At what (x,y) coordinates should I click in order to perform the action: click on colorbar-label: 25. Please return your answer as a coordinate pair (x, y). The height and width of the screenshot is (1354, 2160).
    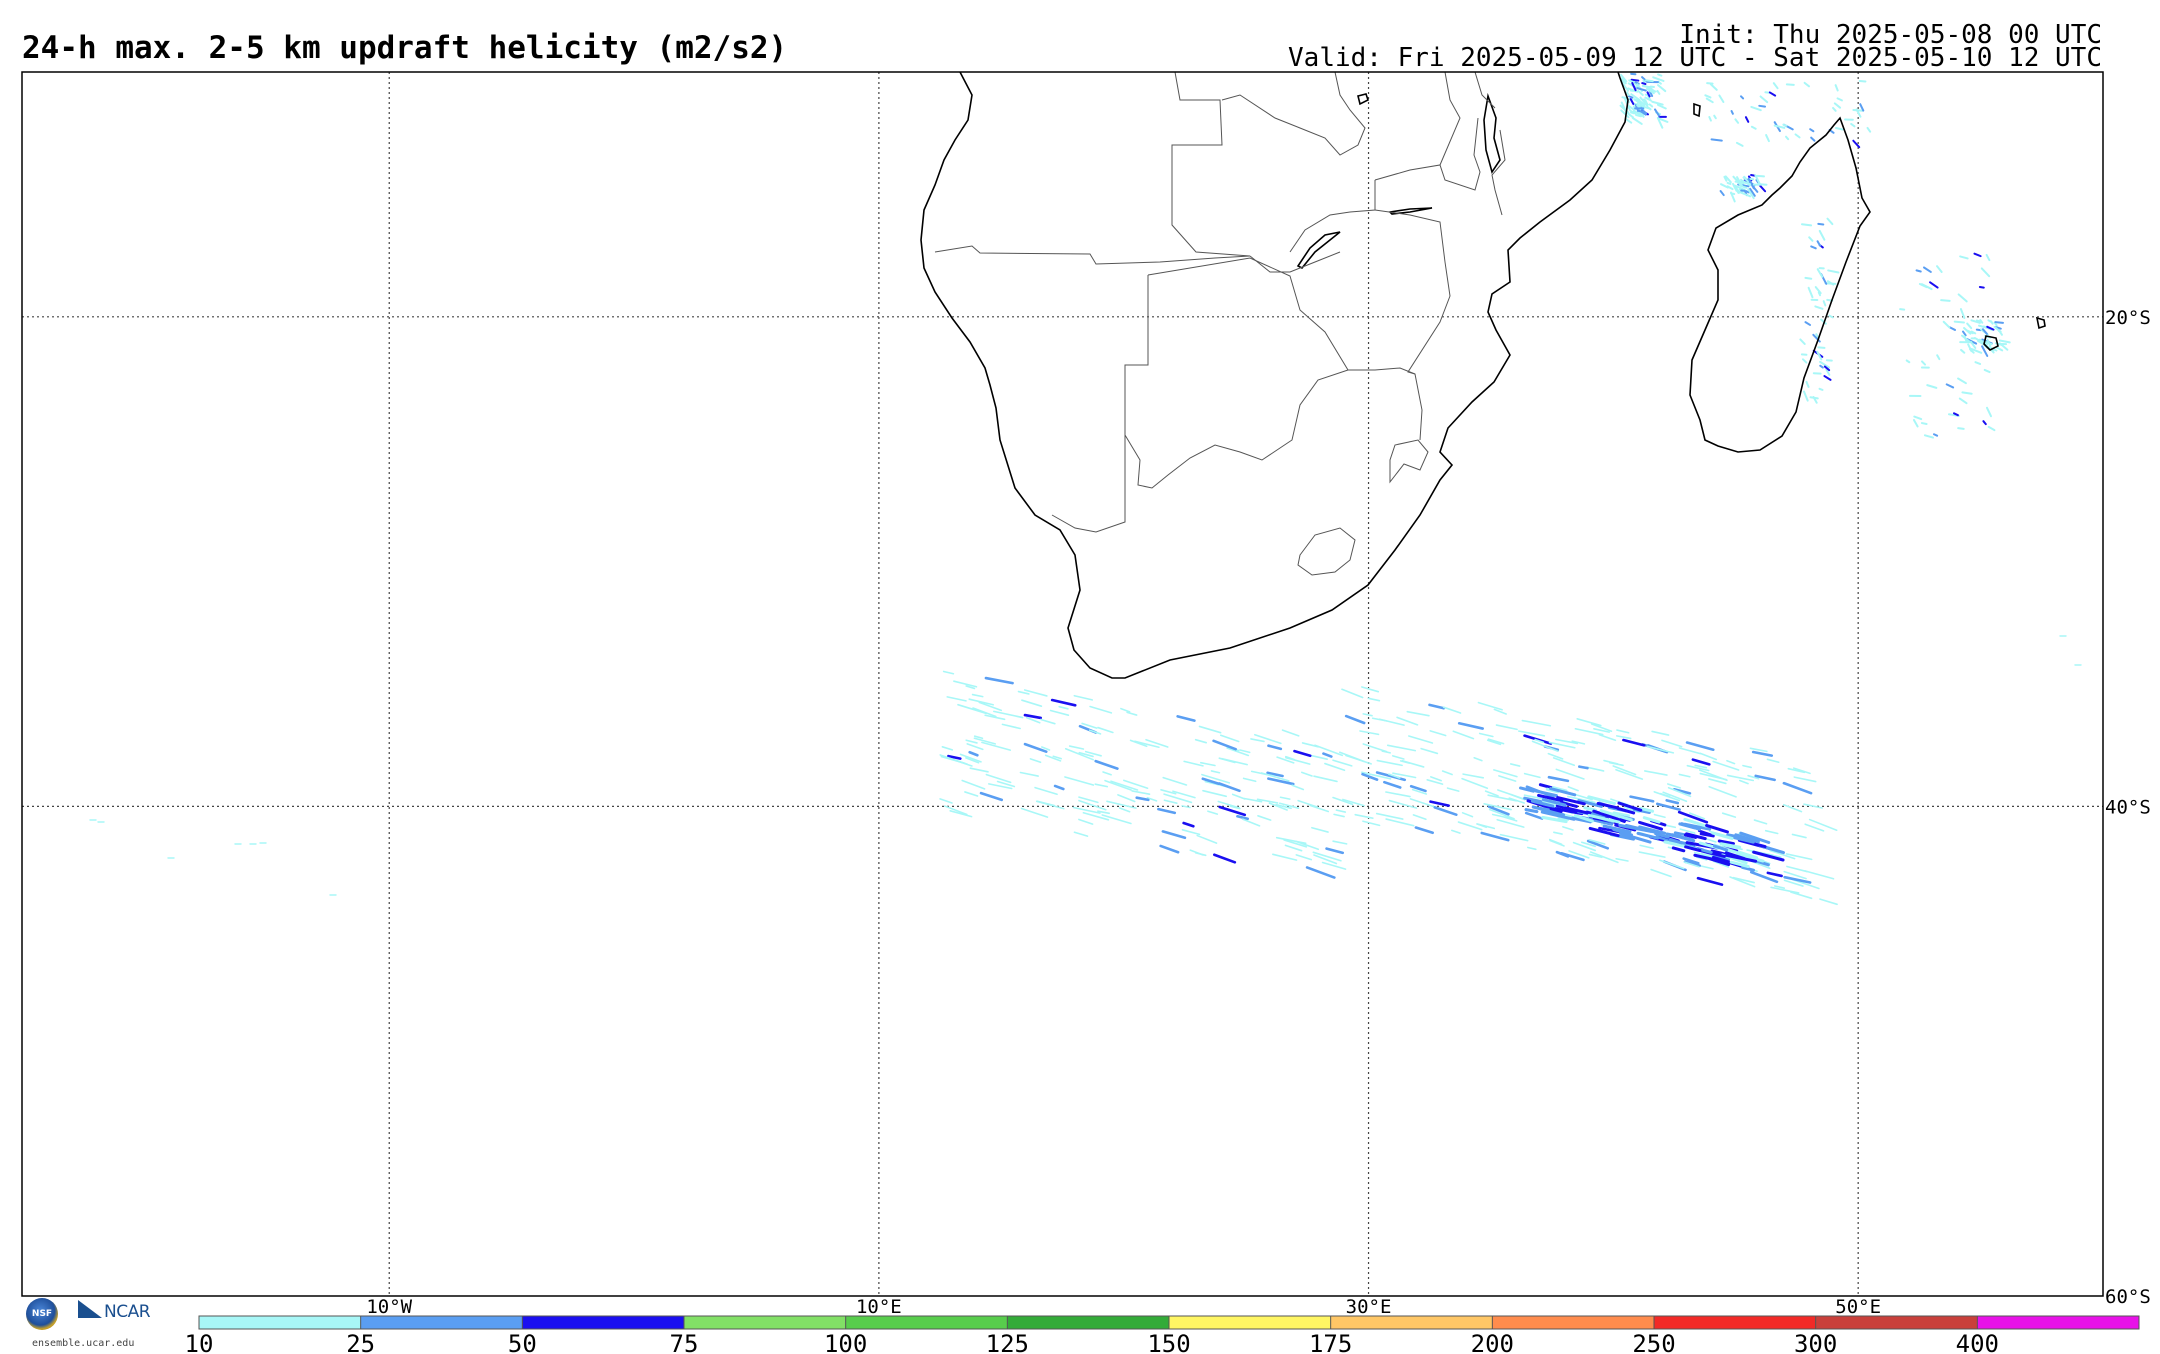
    Looking at the image, I should click on (360, 1342).